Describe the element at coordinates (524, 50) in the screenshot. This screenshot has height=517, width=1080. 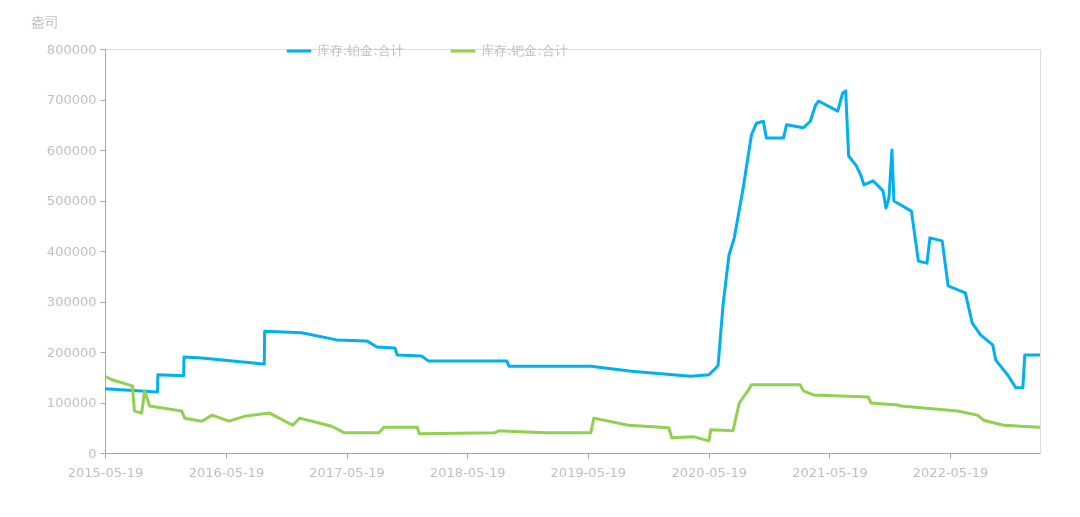
I see `legend-label: 库存:钯金:合计` at that location.